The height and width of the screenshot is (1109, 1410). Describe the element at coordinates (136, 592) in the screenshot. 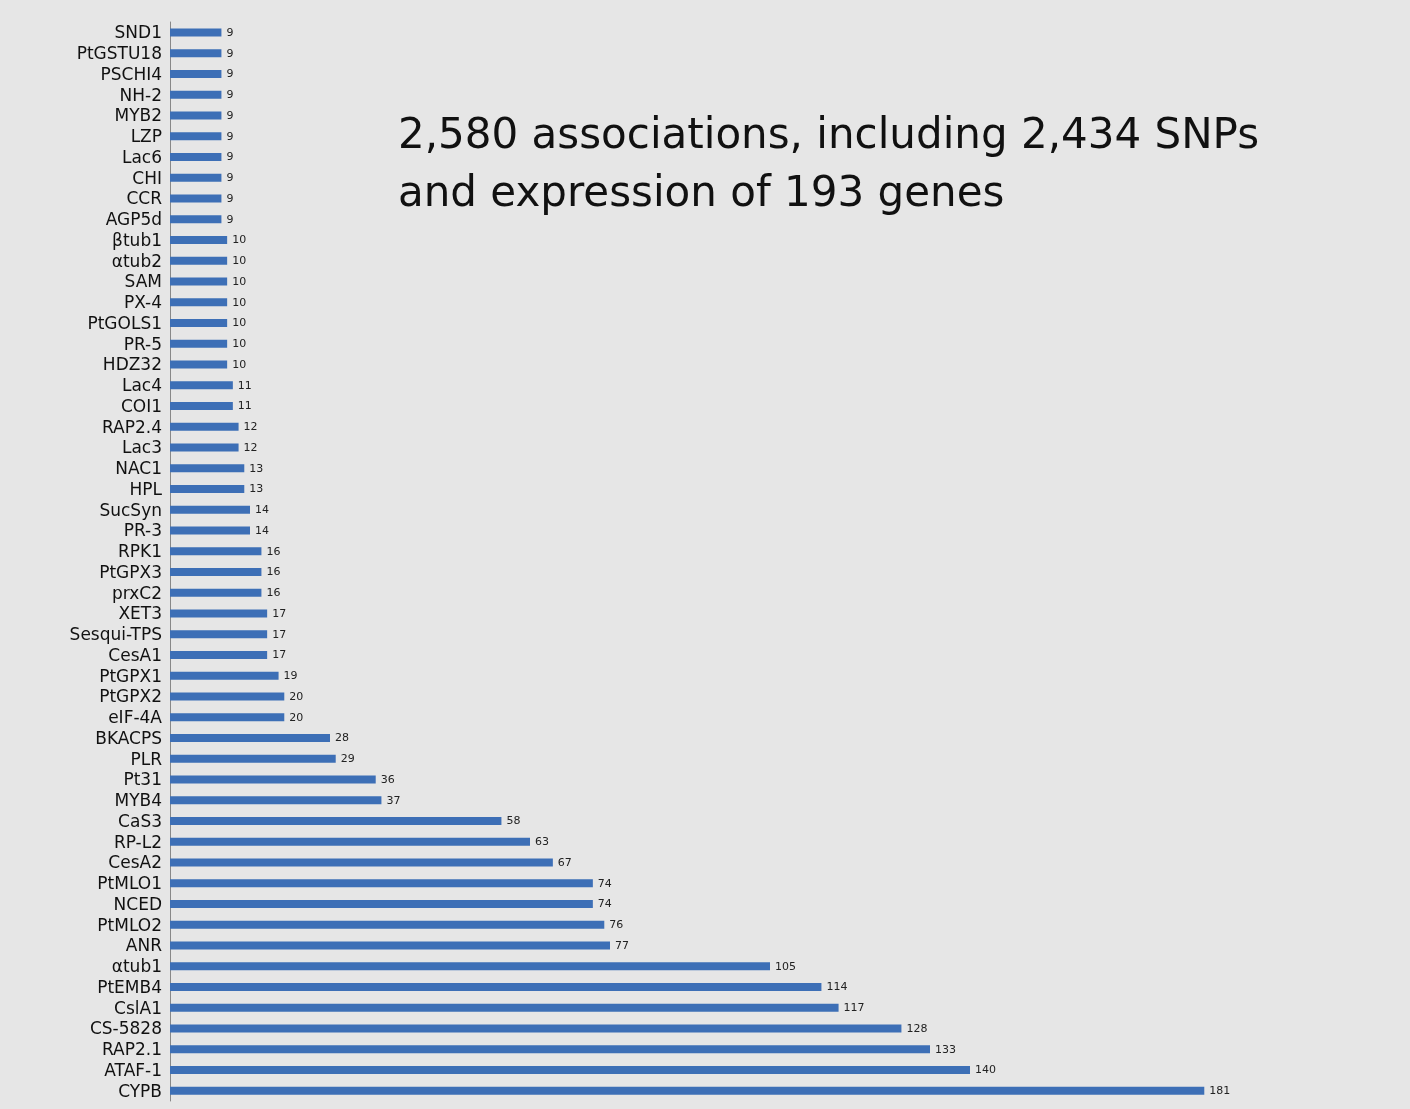

I see `y-tick-label: prxC2` at that location.